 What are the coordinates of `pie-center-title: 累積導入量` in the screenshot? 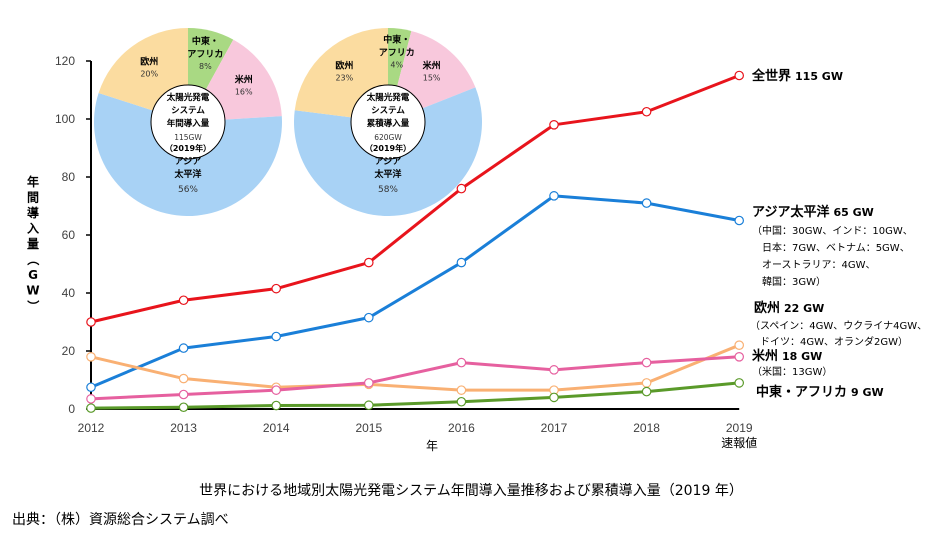 It's located at (388, 123).